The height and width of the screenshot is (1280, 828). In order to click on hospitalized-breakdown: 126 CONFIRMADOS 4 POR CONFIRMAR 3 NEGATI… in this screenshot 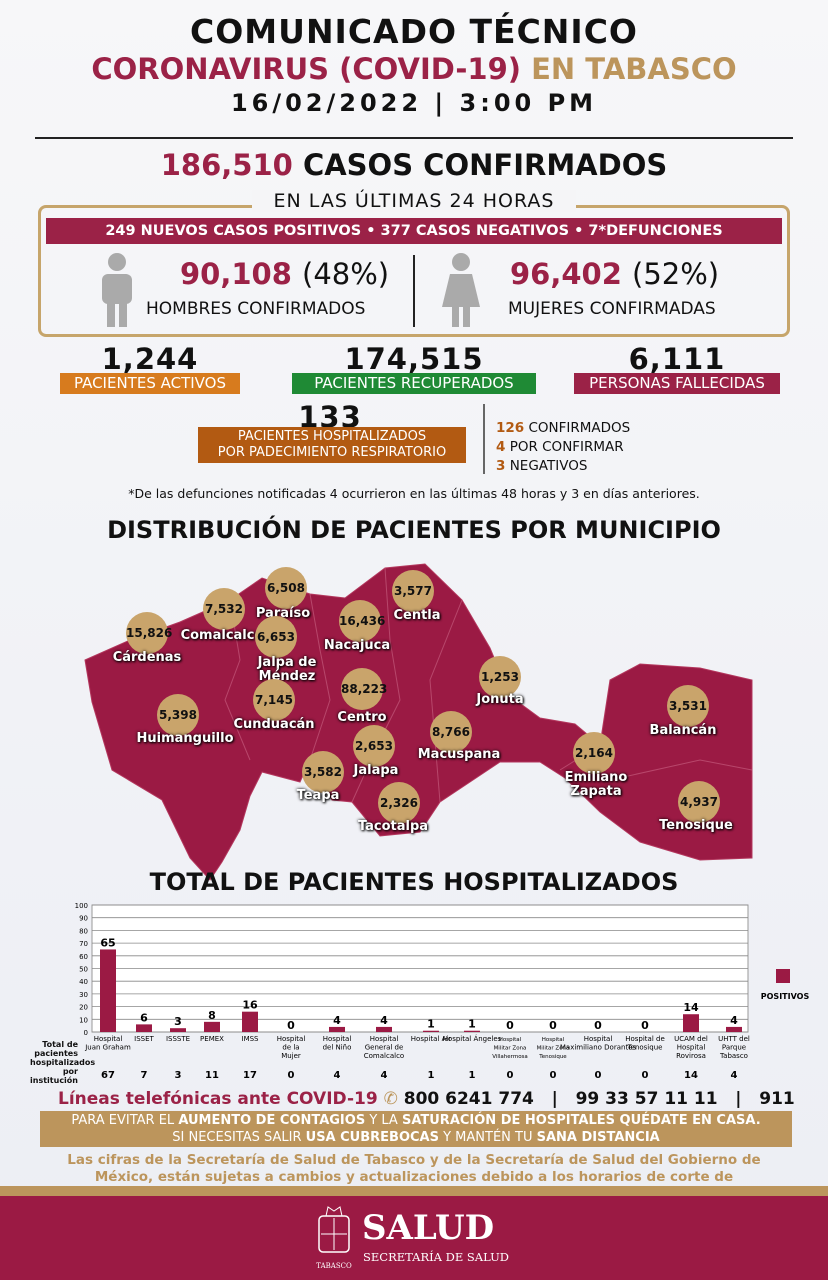, I will do `click(563, 447)`.